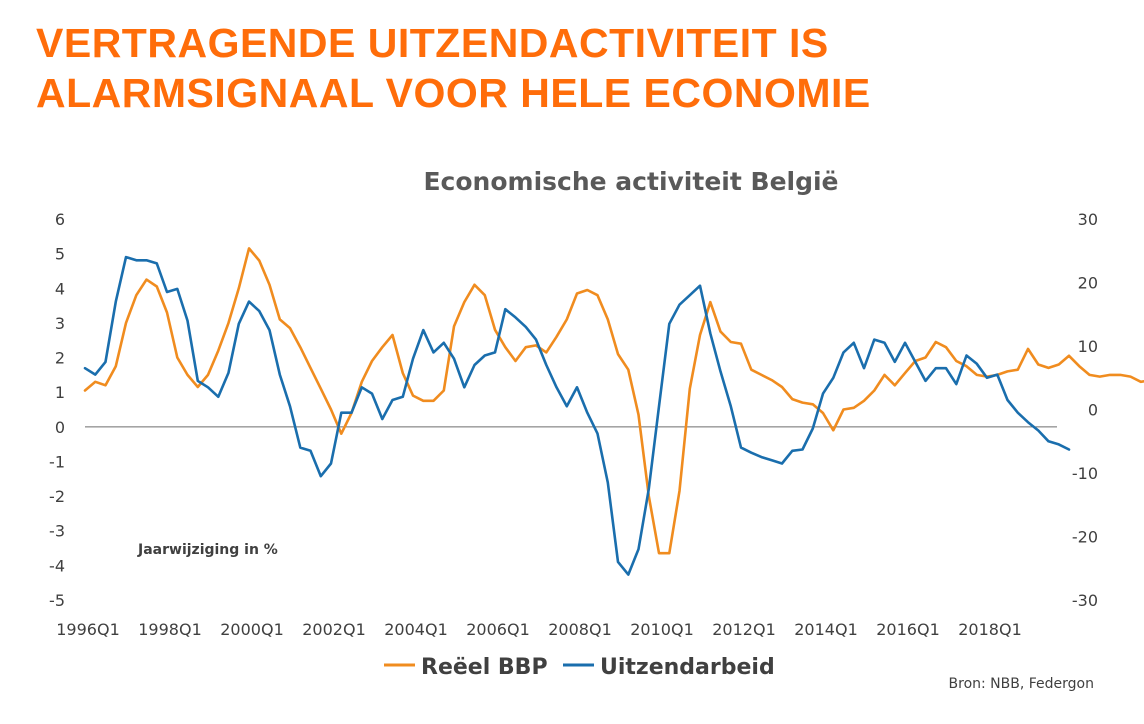 Image resolution: width=1144 pixels, height=724 pixels. I want to click on x-tick-label: 2004Q1, so click(416, 629).